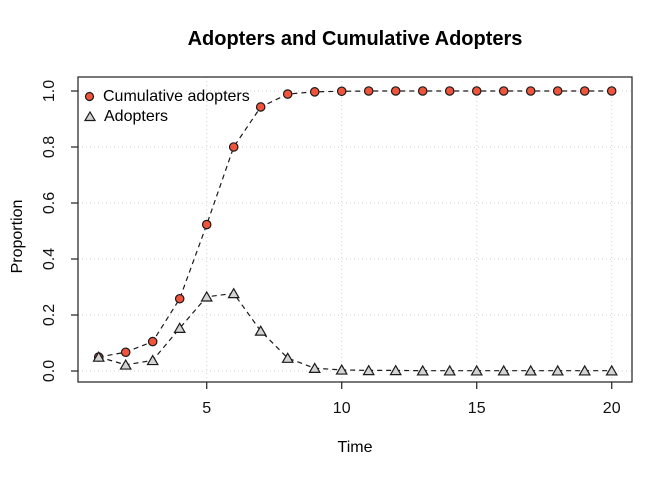 Image resolution: width=672 pixels, height=480 pixels. I want to click on x-tick-label: 20, so click(612, 408).